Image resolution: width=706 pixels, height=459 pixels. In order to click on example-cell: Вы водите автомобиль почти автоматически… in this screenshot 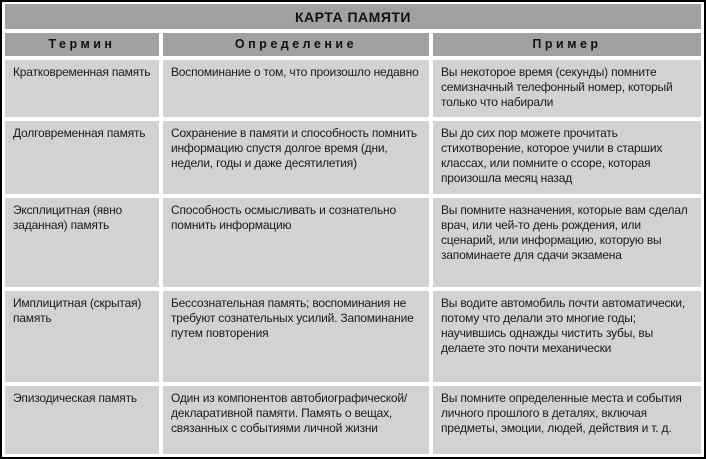, I will do `click(567, 336)`.